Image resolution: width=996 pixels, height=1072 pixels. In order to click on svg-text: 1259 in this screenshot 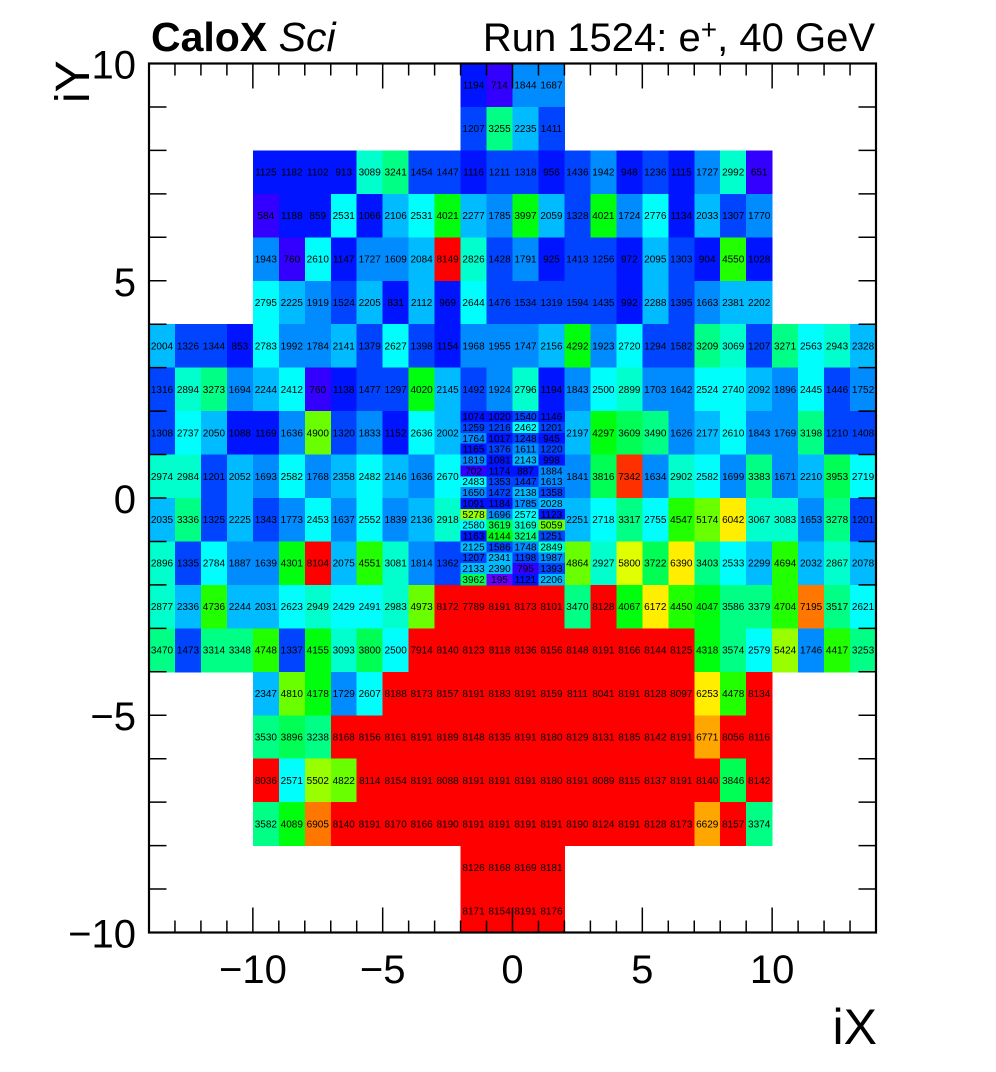, I will do `click(473, 428)`.